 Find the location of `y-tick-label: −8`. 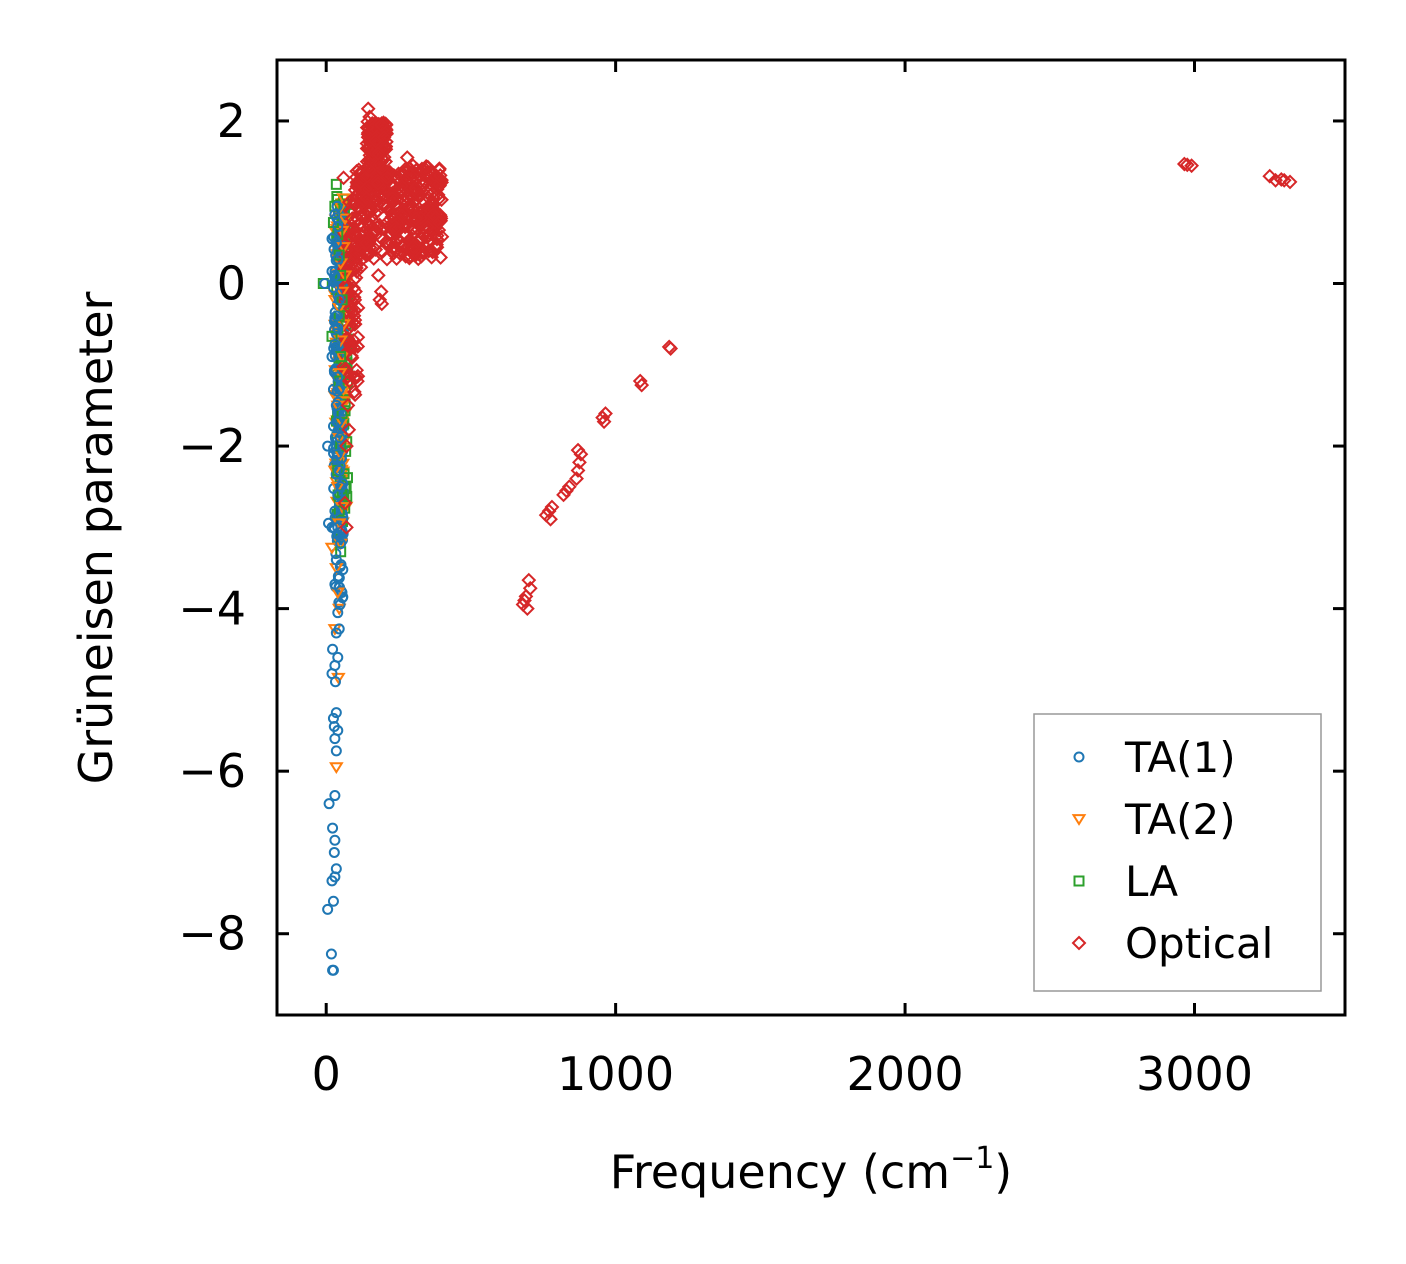

y-tick-label: −8 is located at coordinates (212, 934).